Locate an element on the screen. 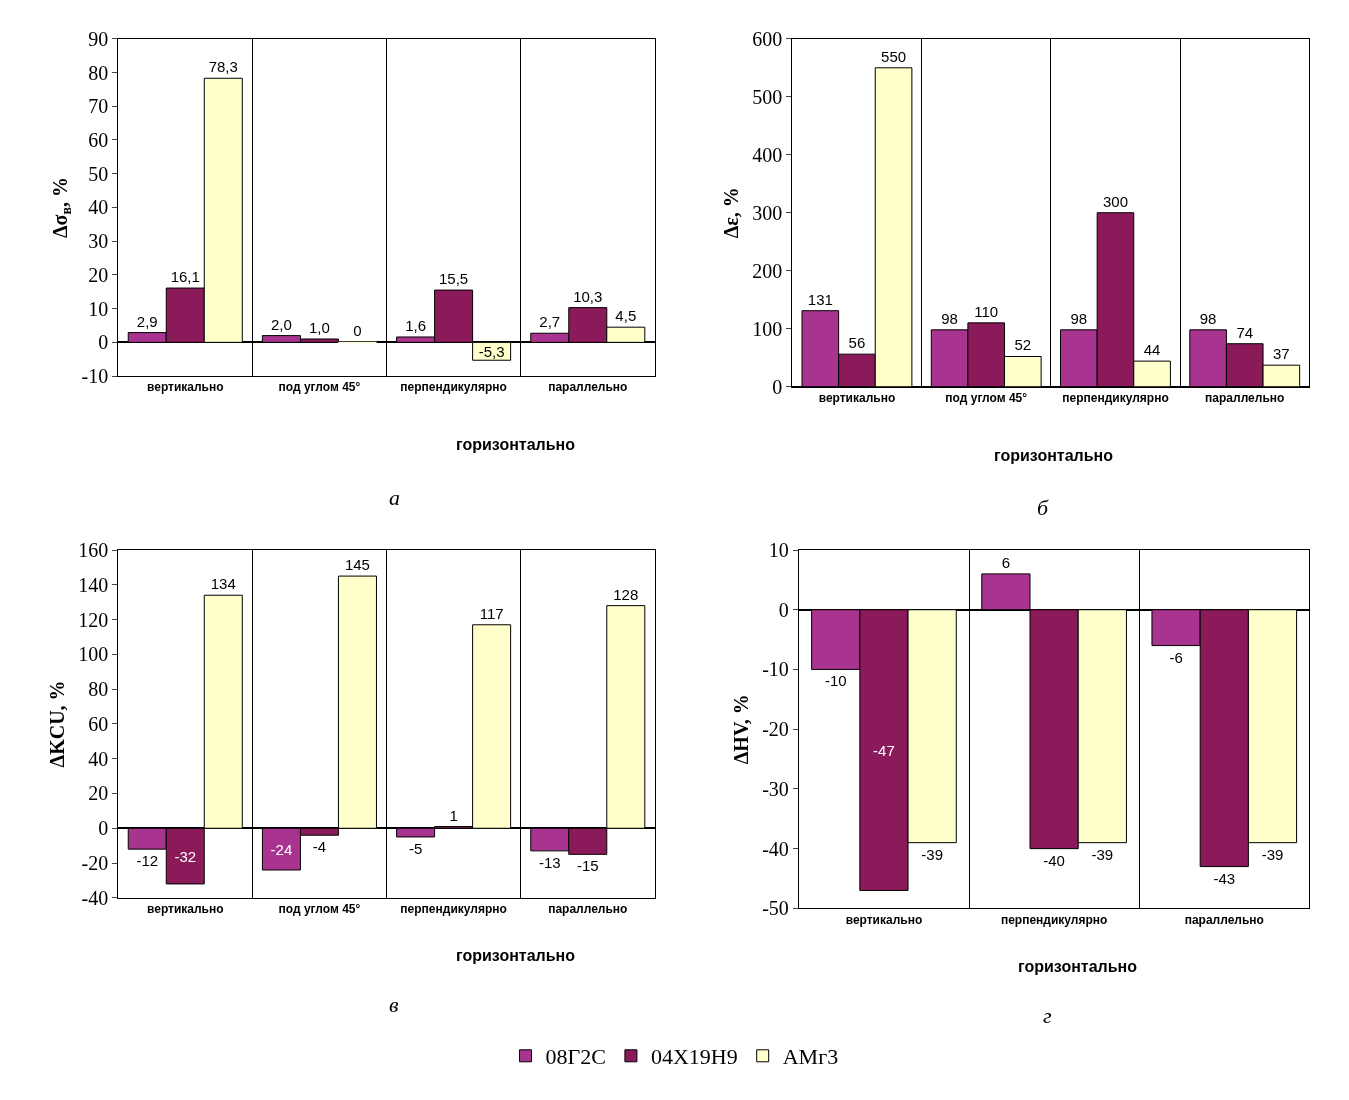 The height and width of the screenshot is (1100, 1349). data-label: 2,0 is located at coordinates (281, 324).